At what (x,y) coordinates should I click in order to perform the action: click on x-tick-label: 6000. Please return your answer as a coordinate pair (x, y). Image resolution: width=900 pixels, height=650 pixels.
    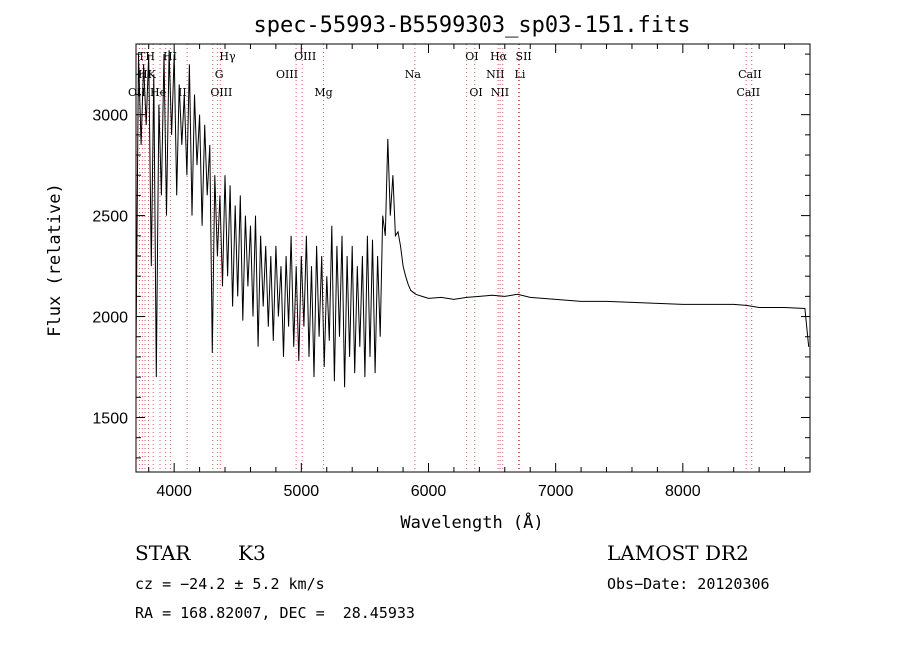
    Looking at the image, I should click on (429, 491).